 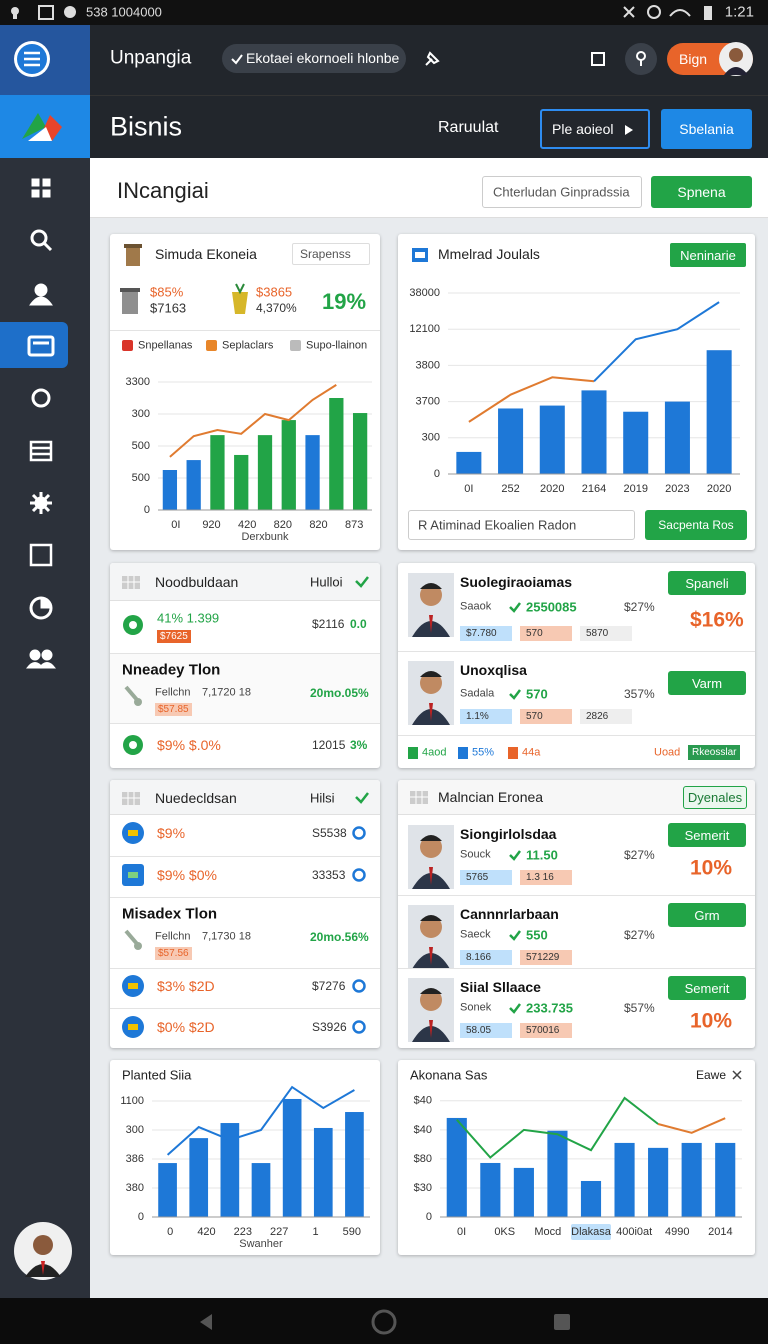 What do you see at coordinates (696, 525) in the screenshot?
I see `button: Sacpenta Ros` at bounding box center [696, 525].